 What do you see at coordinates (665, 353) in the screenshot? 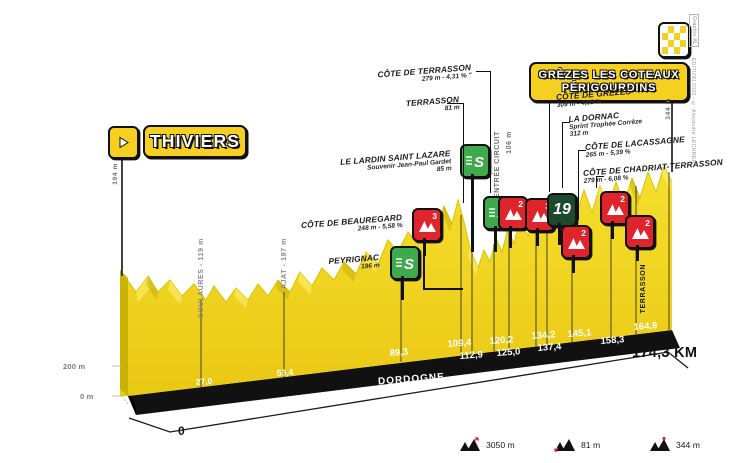
I see `total-distance-label: 174,3 KM` at bounding box center [665, 353].